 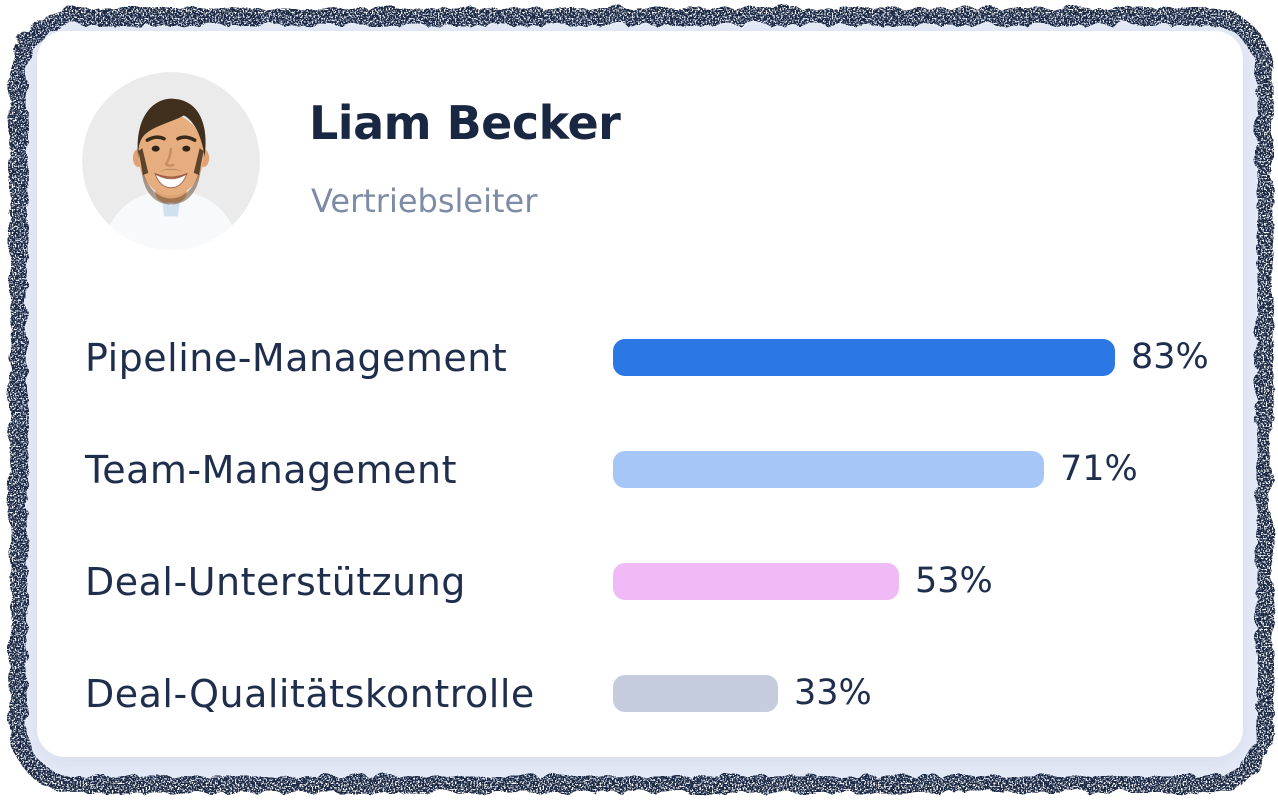 What do you see at coordinates (296, 357) in the screenshot?
I see `skill-label: Pipeline-Management` at bounding box center [296, 357].